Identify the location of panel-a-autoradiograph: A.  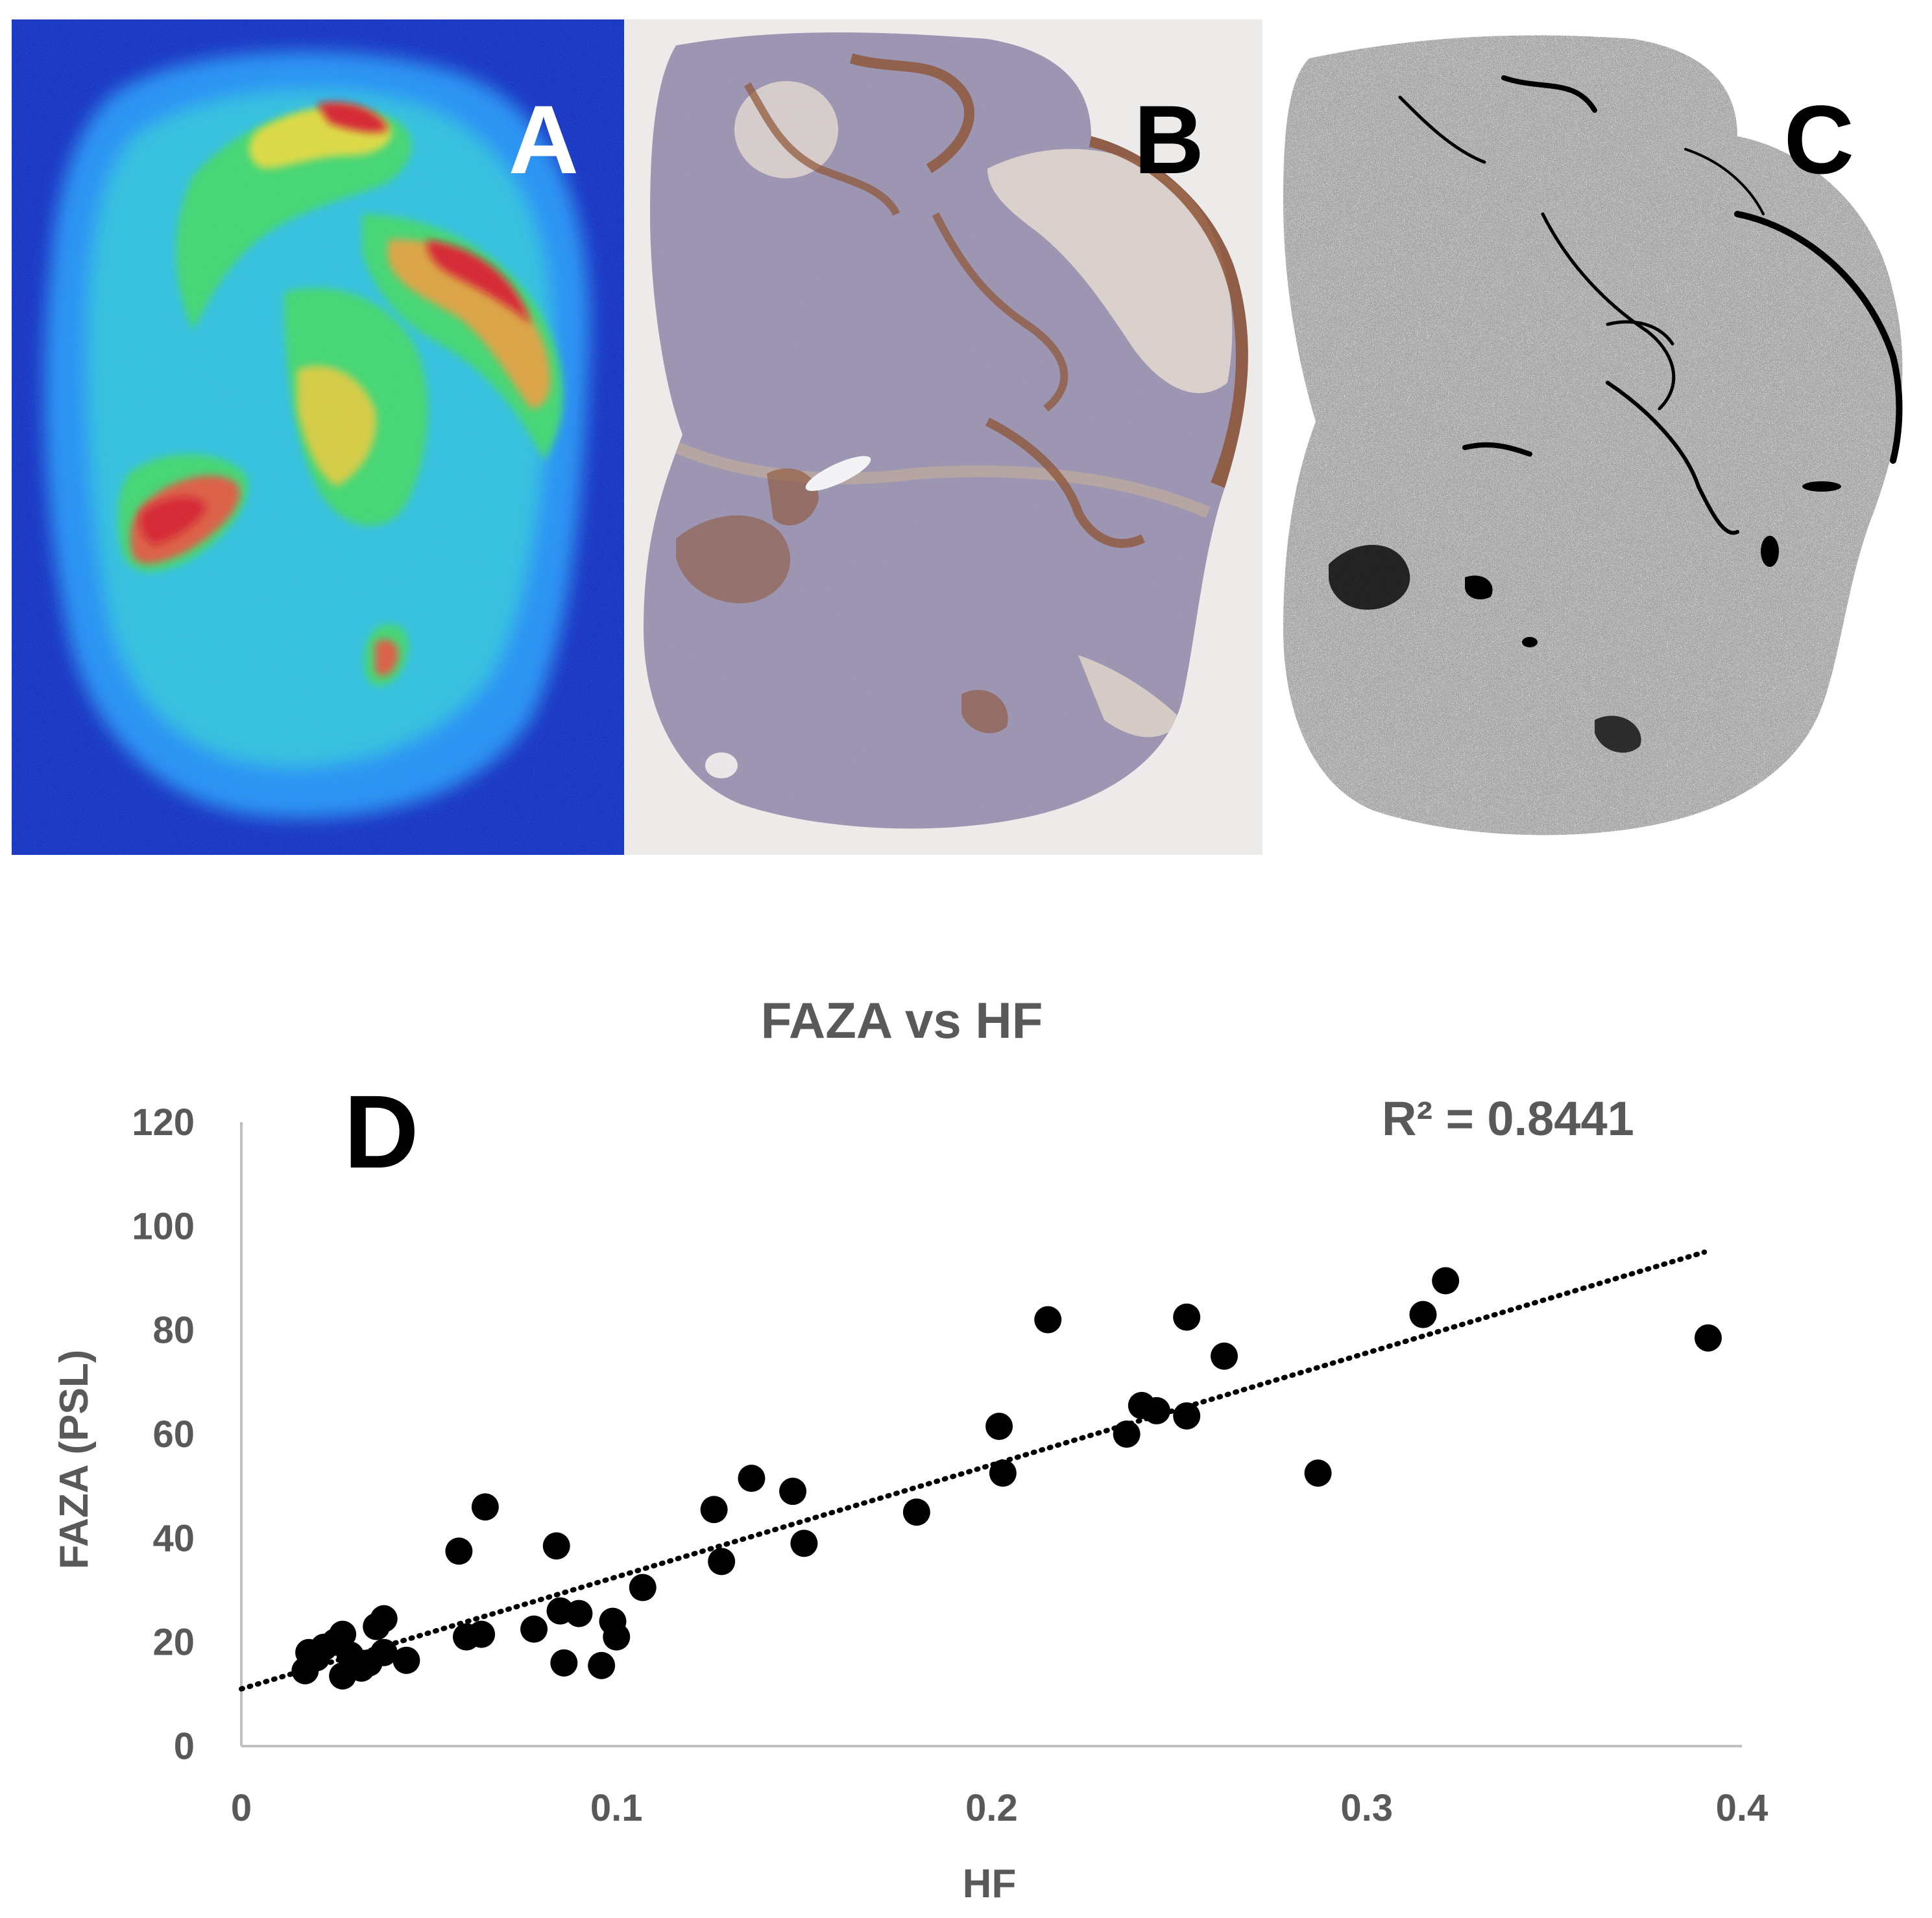
(318, 437).